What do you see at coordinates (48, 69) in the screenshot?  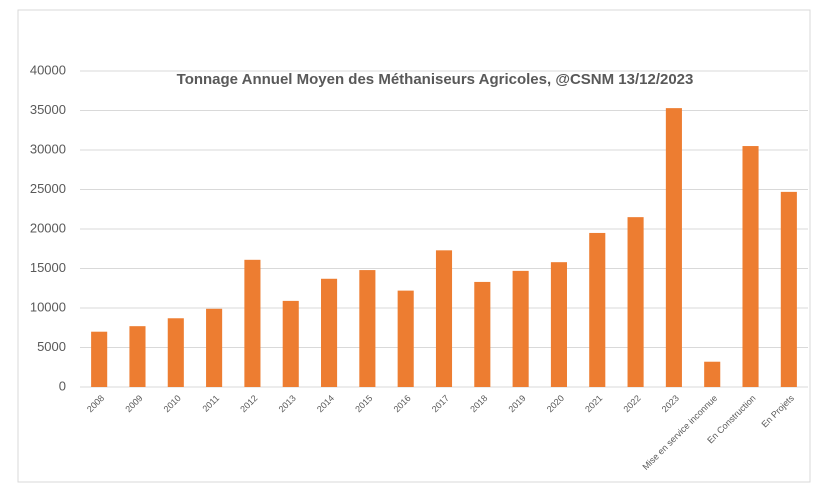 I see `y-tick-label: 40000` at bounding box center [48, 69].